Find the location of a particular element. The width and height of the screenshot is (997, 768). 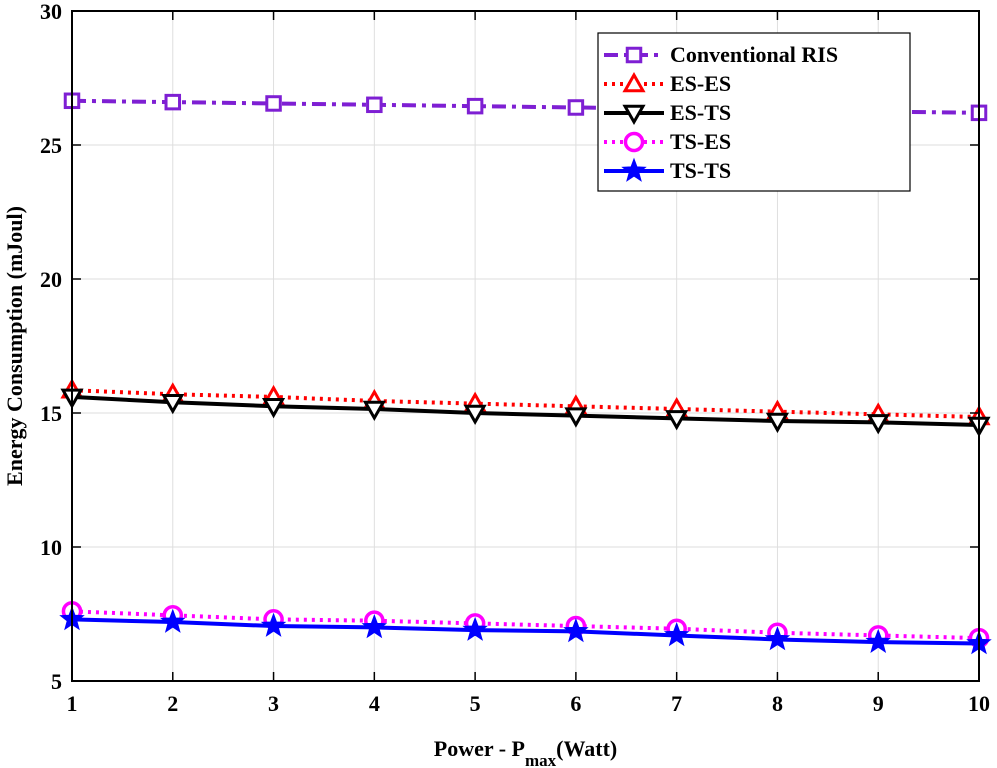

x-axis-label-unit: (Watt) is located at coordinates (586, 748).